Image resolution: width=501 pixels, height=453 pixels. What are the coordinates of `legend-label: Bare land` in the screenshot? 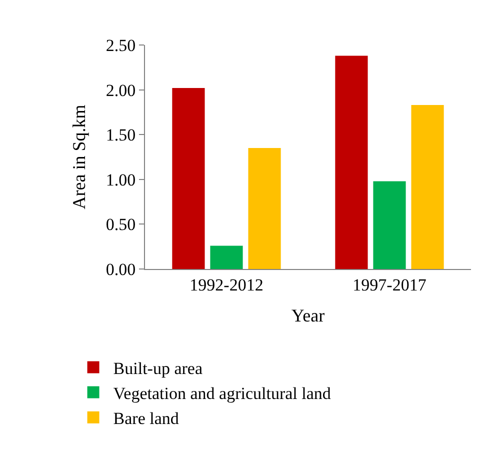 It's located at (146, 418).